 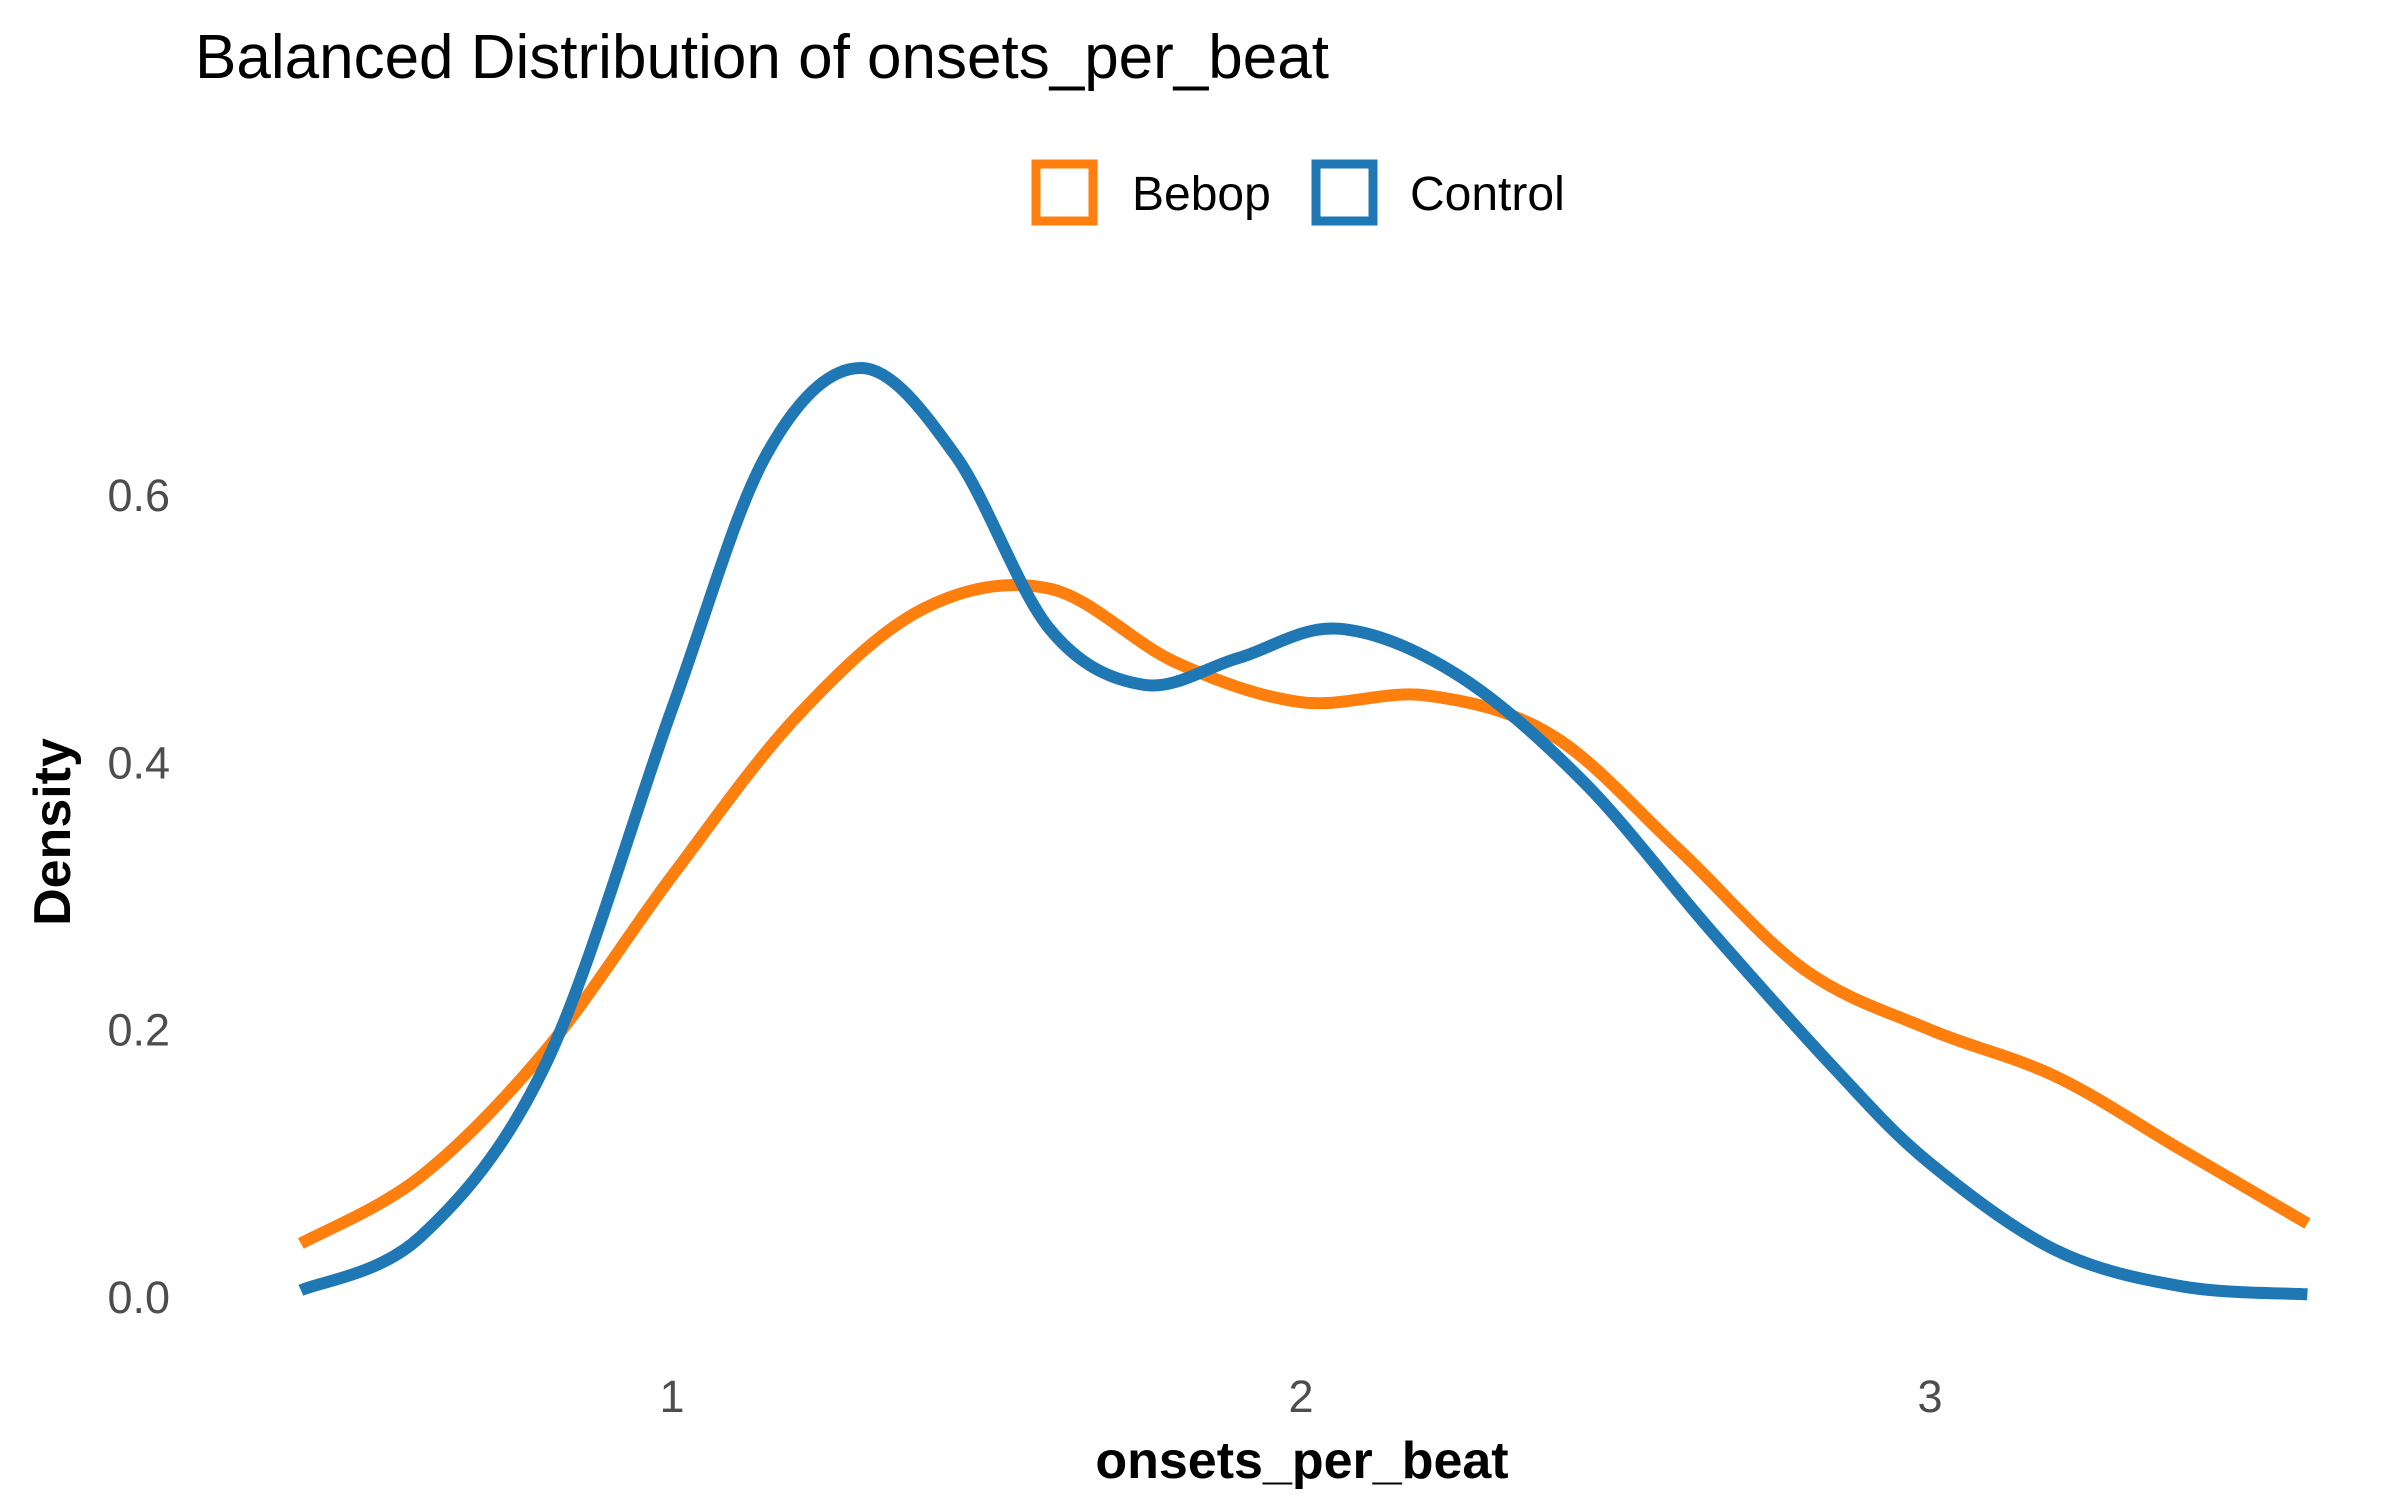 What do you see at coordinates (138, 896) in the screenshot?
I see `y-axis-ticks: 0.0 0.2 0.4 0.6` at bounding box center [138, 896].